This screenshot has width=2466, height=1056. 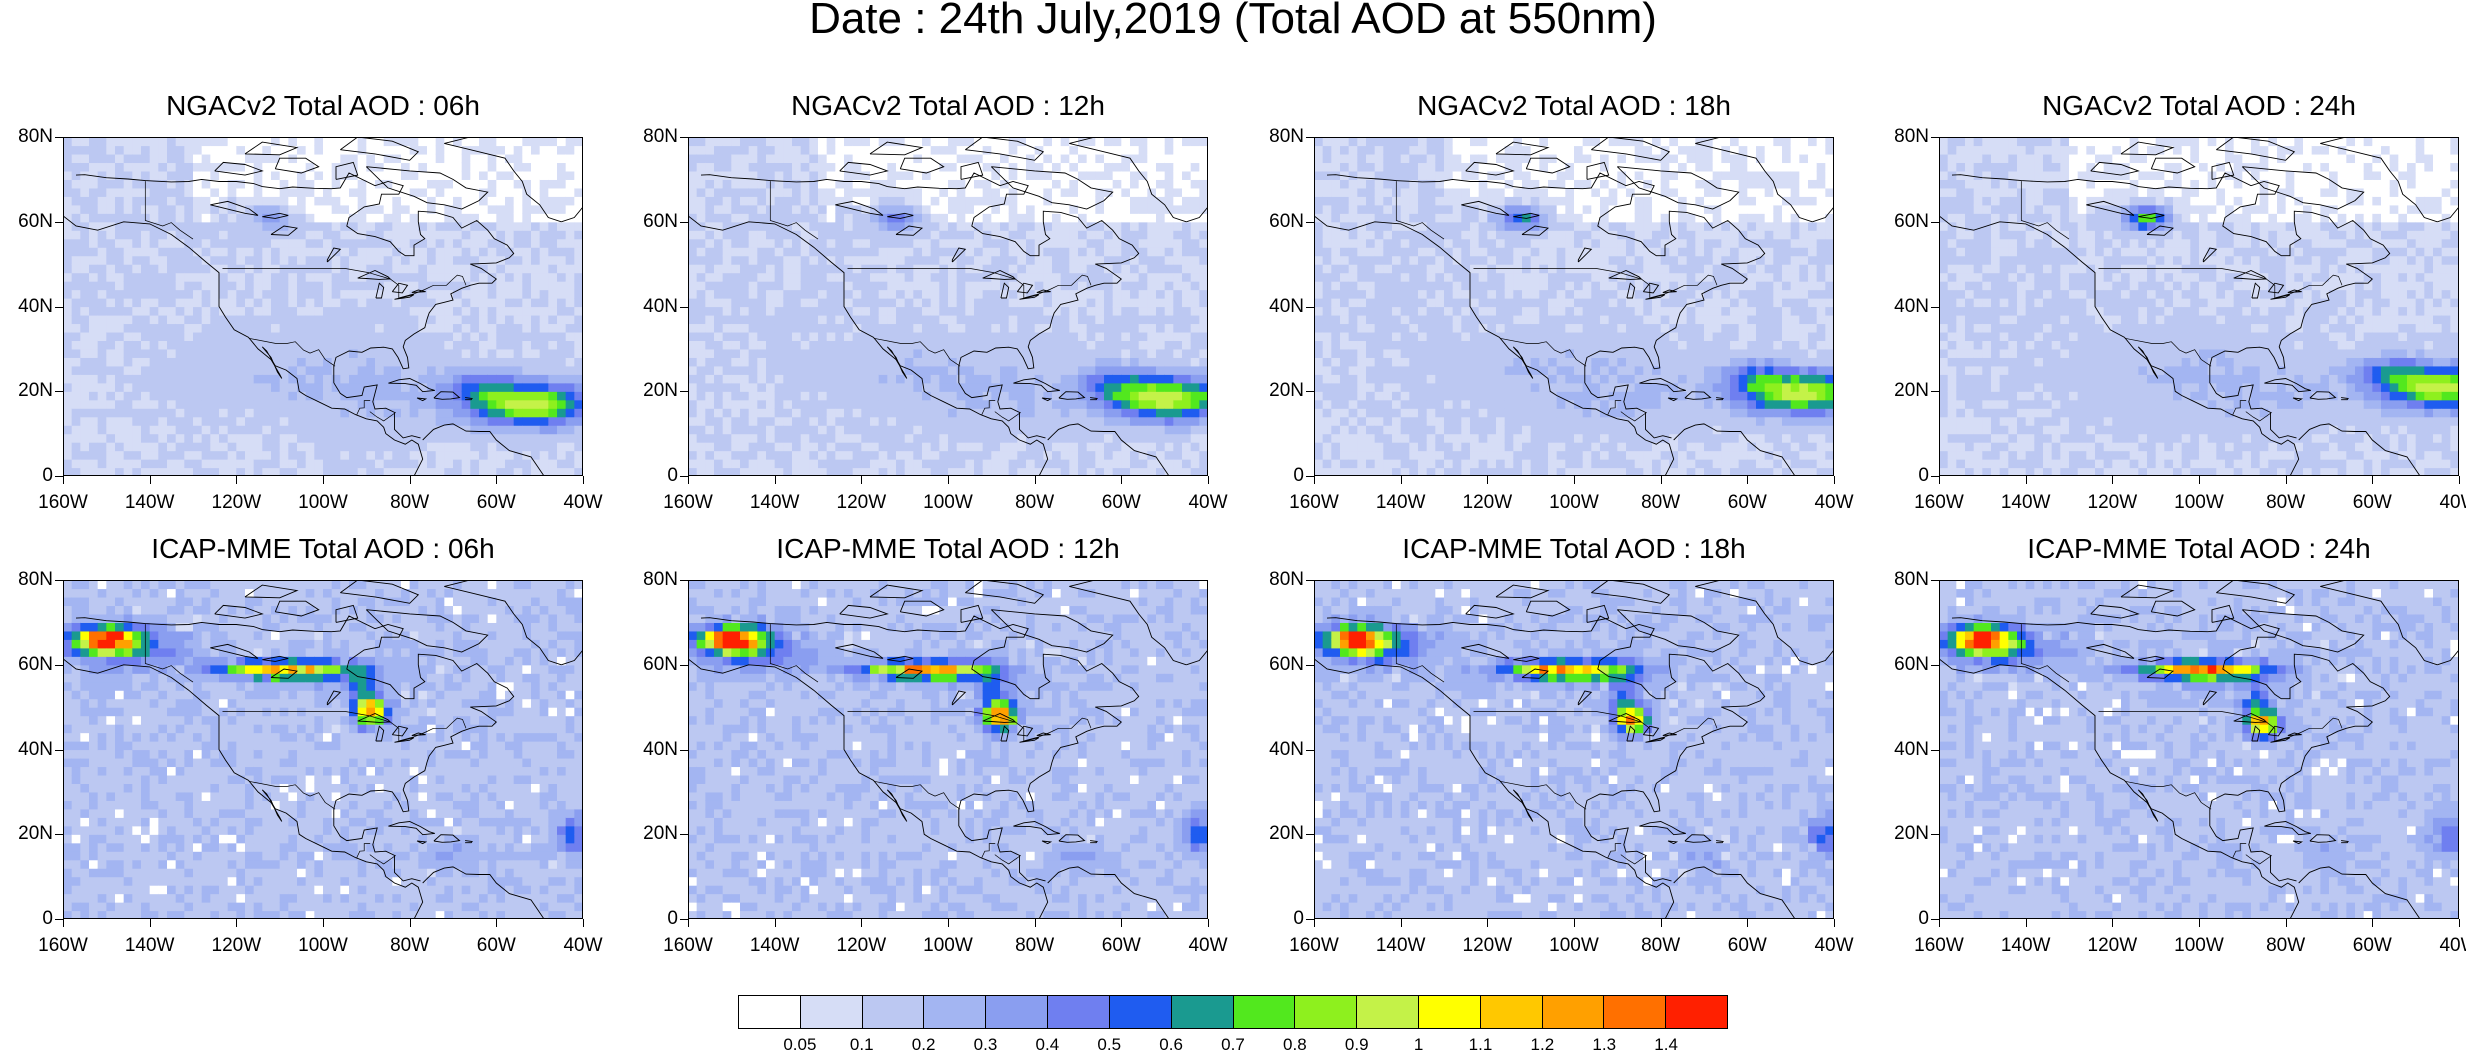 What do you see at coordinates (1295, 1044) in the screenshot?
I see `colorbar-label: 0.8` at bounding box center [1295, 1044].